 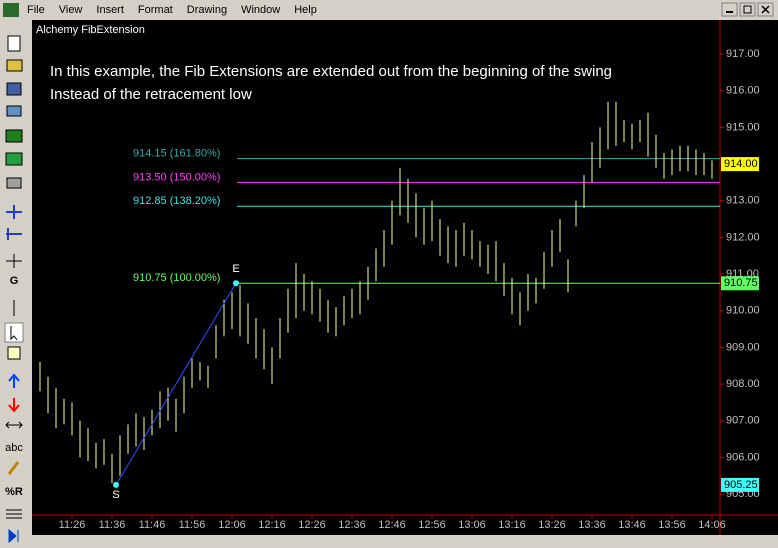 I want to click on tool-pctr: %R, so click(x=14, y=492).